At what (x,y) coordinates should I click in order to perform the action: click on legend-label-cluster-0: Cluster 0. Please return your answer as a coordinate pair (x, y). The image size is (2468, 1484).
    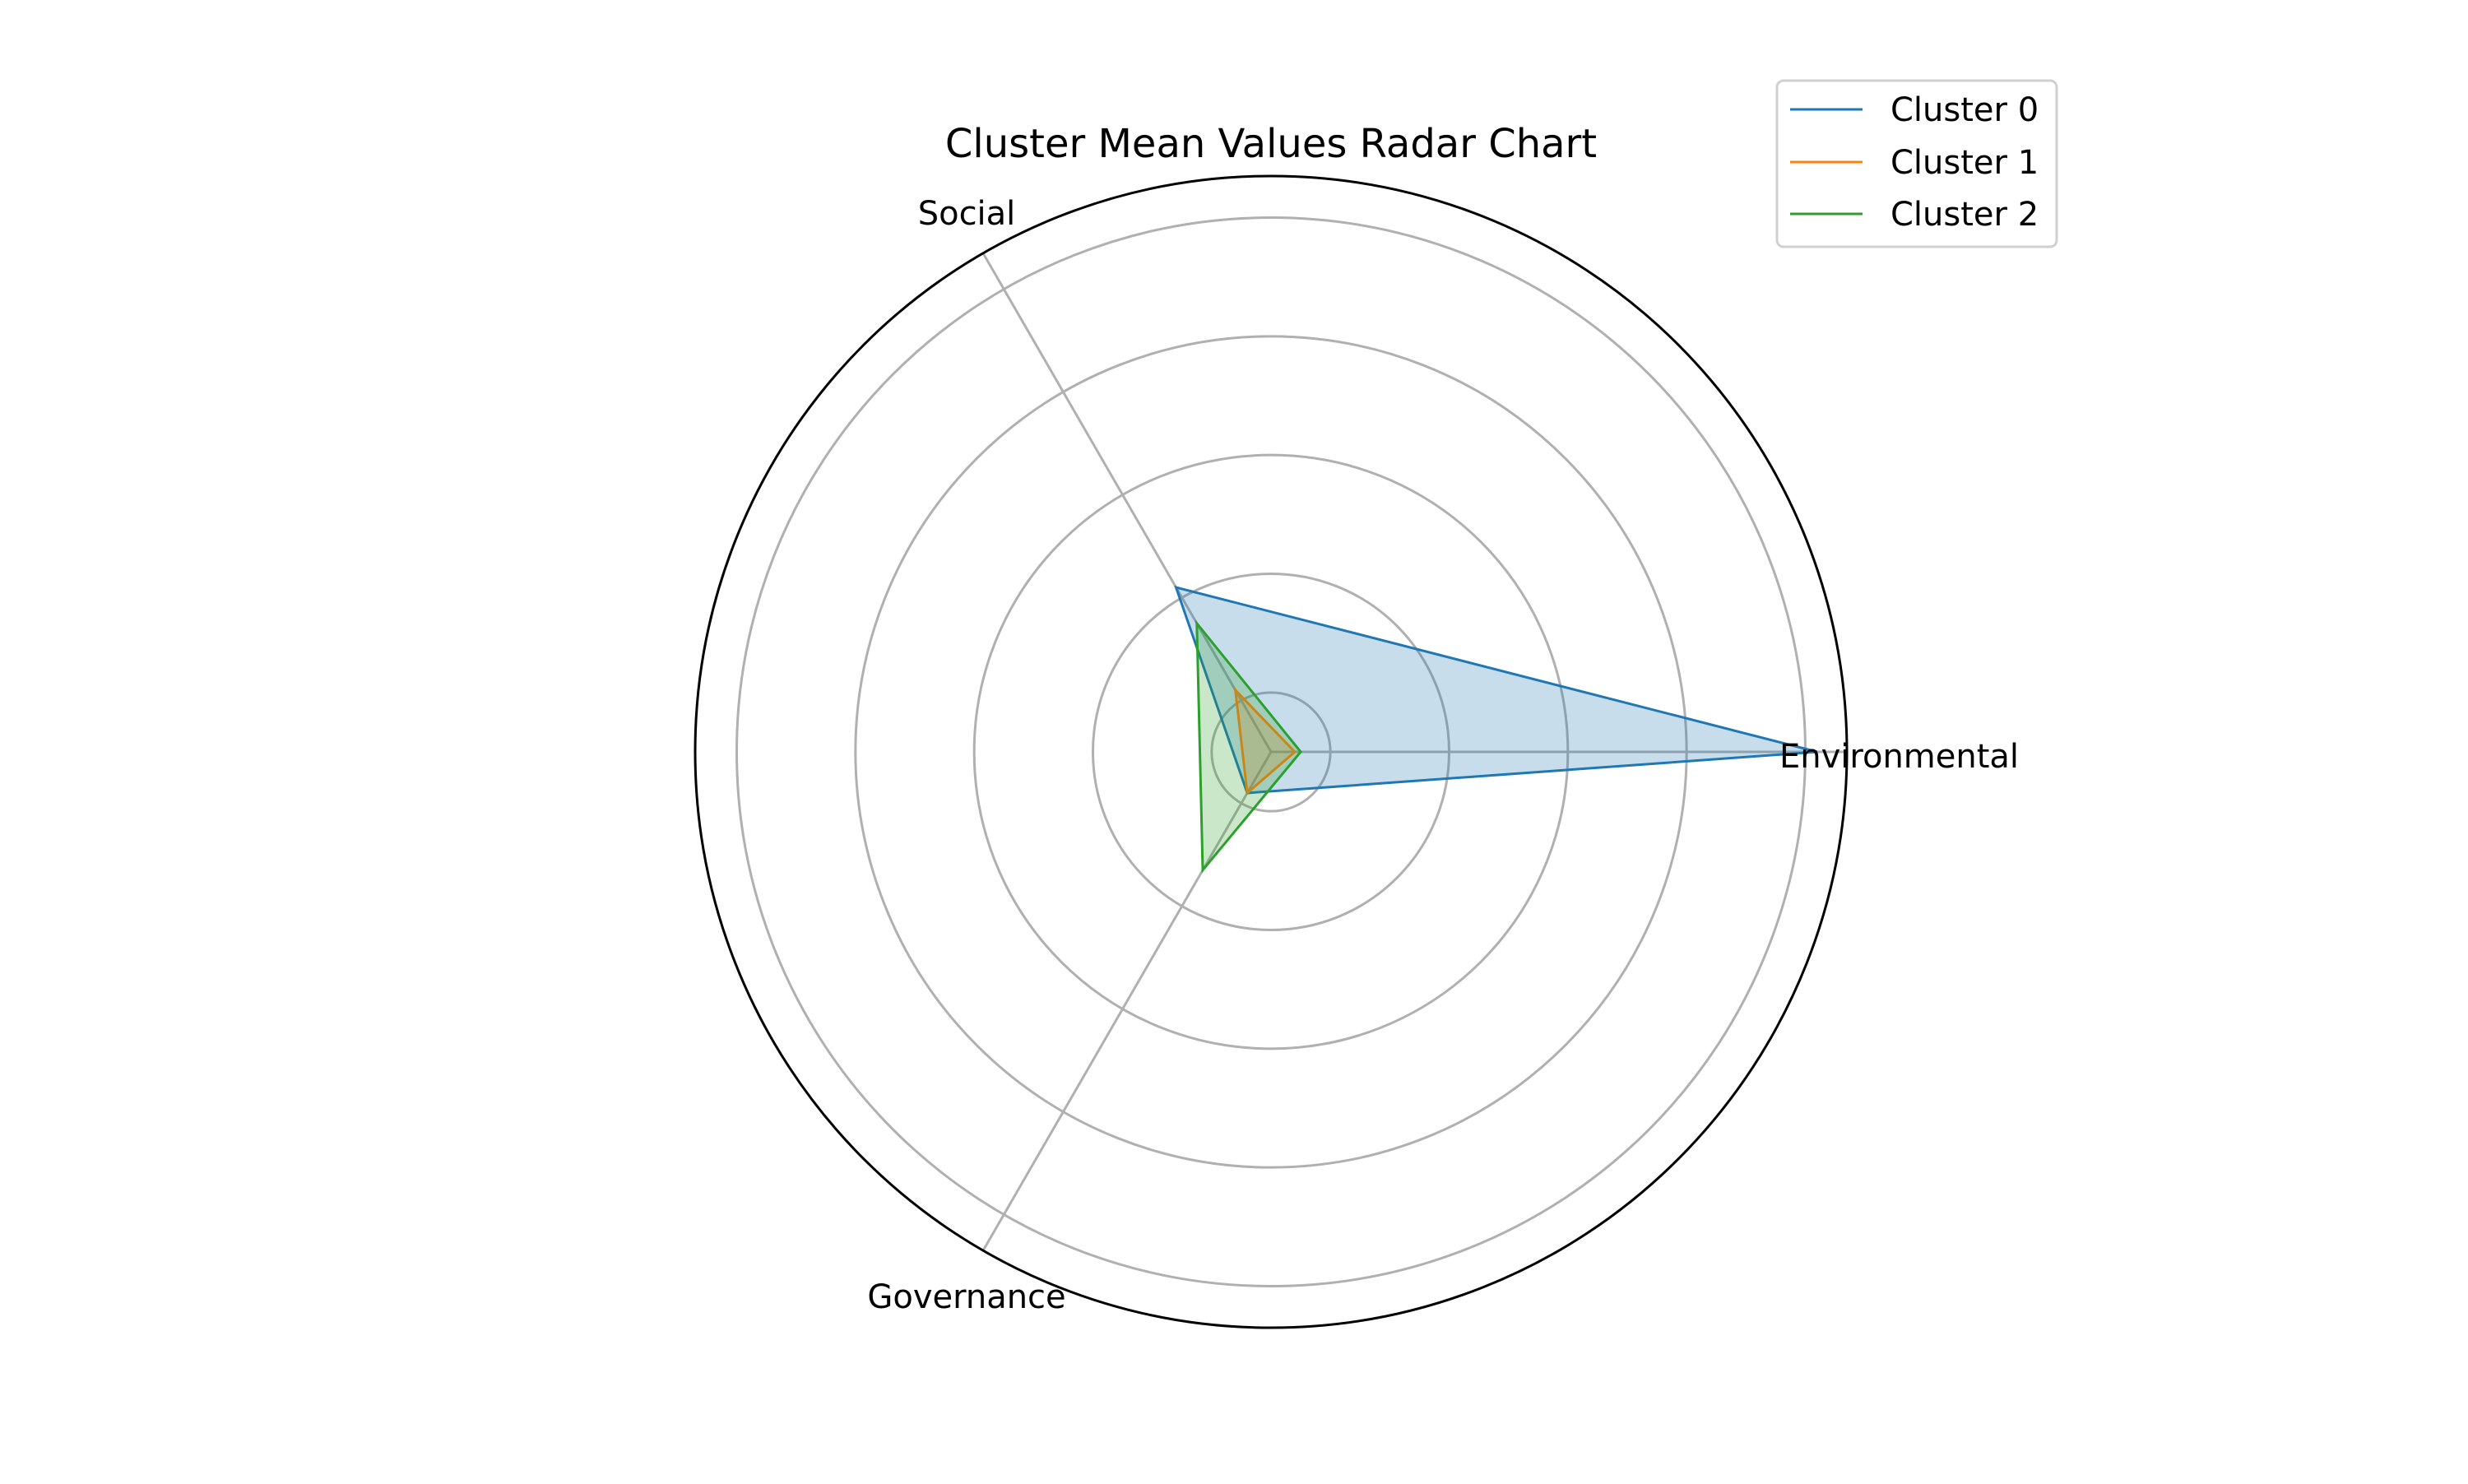
    Looking at the image, I should click on (1964, 110).